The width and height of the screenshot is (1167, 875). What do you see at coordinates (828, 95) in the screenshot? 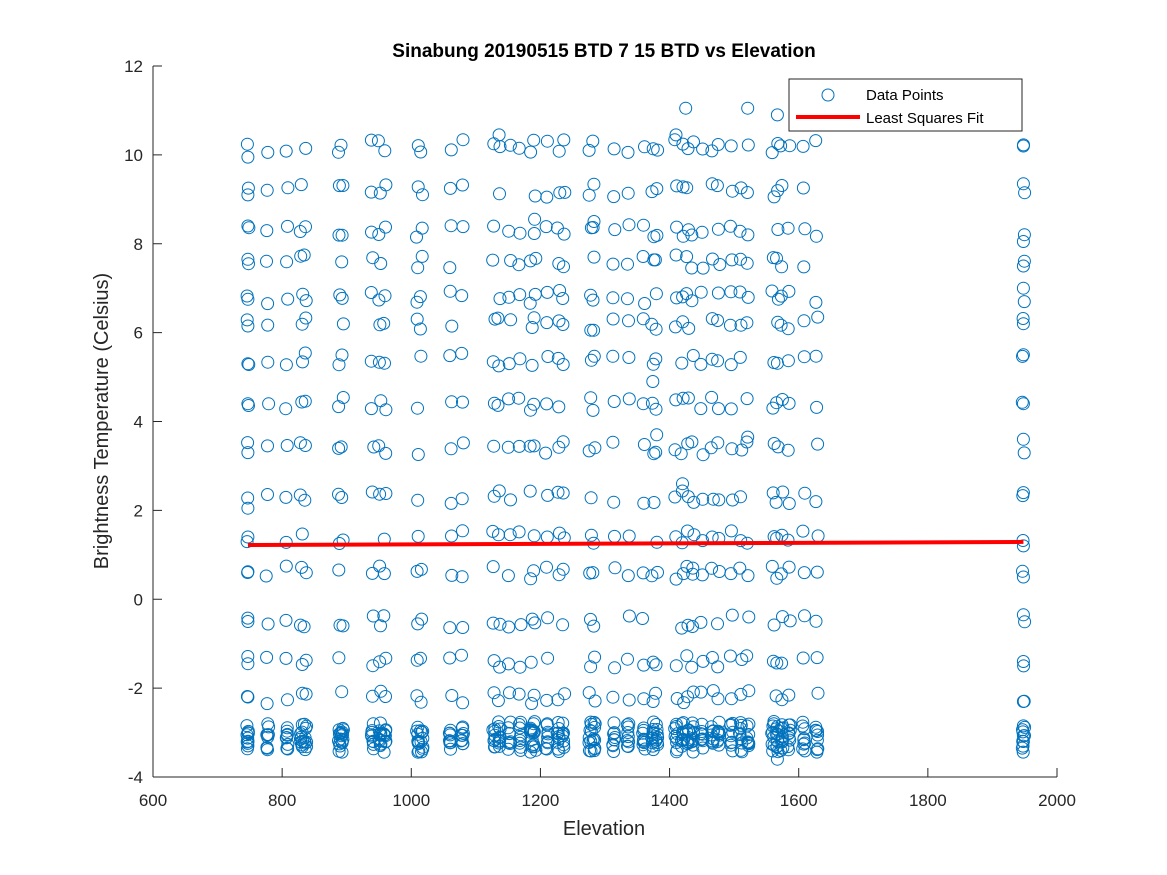
I see `legend-marker-data-points` at bounding box center [828, 95].